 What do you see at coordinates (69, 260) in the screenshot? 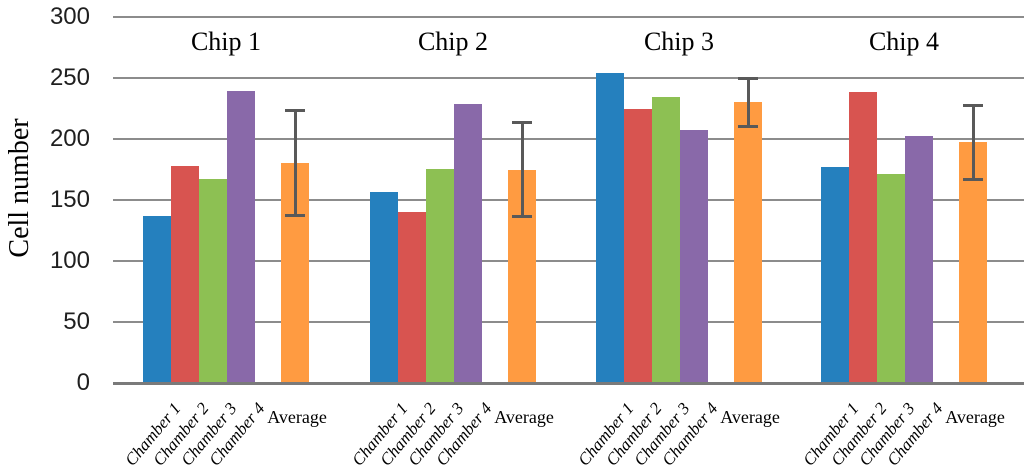
I see `y-tick-label: 100` at bounding box center [69, 260].